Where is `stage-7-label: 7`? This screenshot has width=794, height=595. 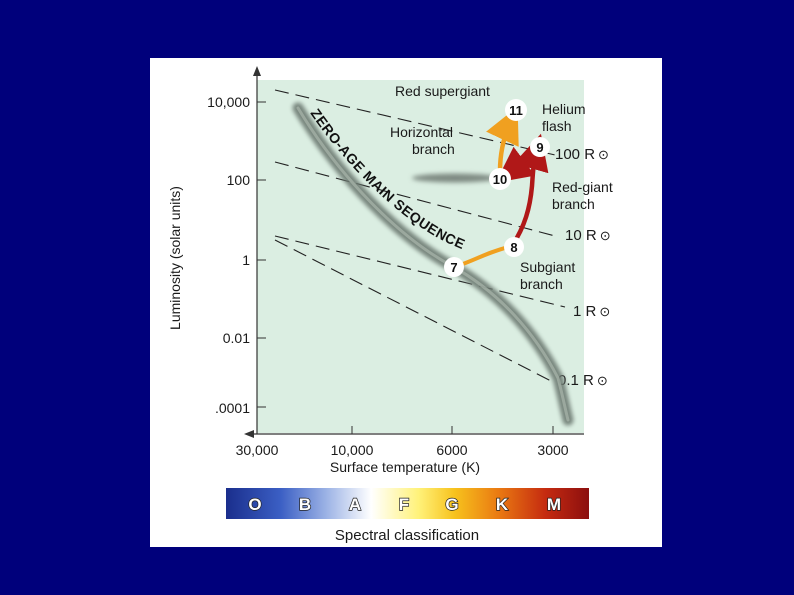 stage-7-label: 7 is located at coordinates (453, 267).